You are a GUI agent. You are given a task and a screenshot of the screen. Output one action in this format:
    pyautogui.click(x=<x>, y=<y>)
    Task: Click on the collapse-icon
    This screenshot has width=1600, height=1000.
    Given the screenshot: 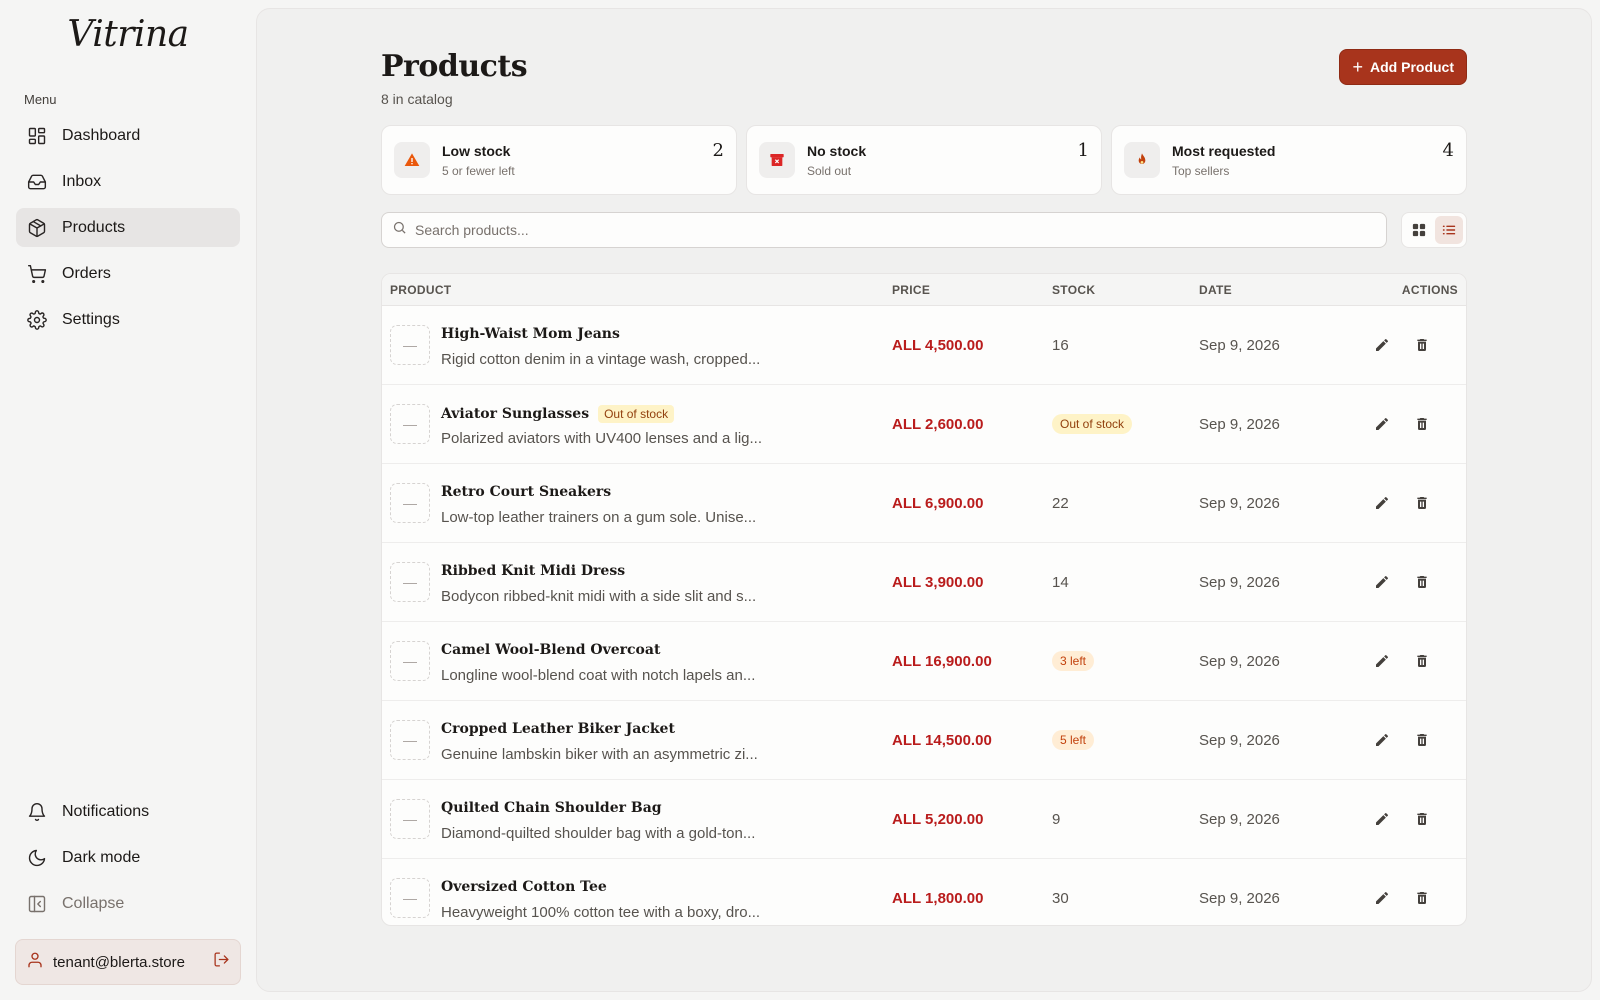 What is the action you would take?
    pyautogui.click(x=37, y=904)
    